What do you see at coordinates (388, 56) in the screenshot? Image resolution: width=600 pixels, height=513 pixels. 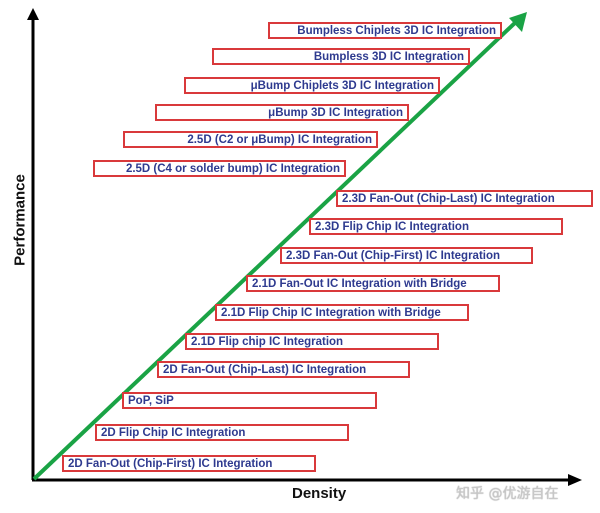 I see `technology-box-label: Bumpless 3D IC Integration` at bounding box center [388, 56].